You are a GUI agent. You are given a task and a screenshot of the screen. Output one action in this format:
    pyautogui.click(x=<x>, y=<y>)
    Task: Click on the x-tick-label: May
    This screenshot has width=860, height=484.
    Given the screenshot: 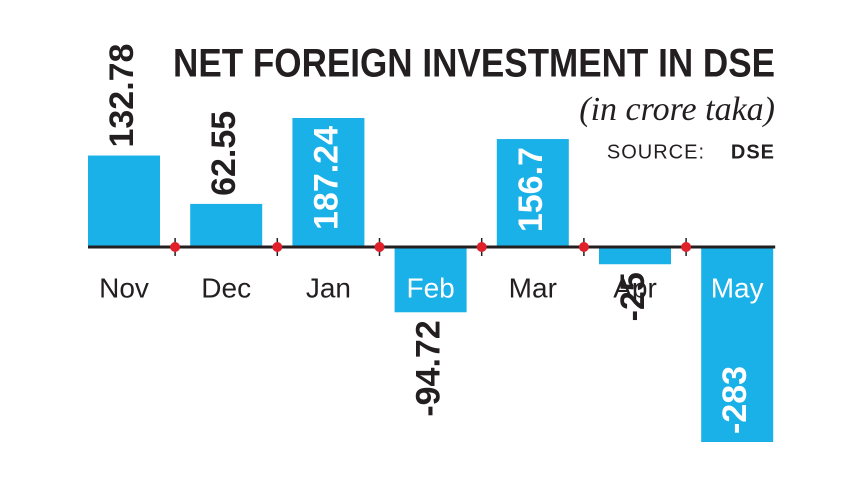 What is the action you would take?
    pyautogui.click(x=737, y=287)
    